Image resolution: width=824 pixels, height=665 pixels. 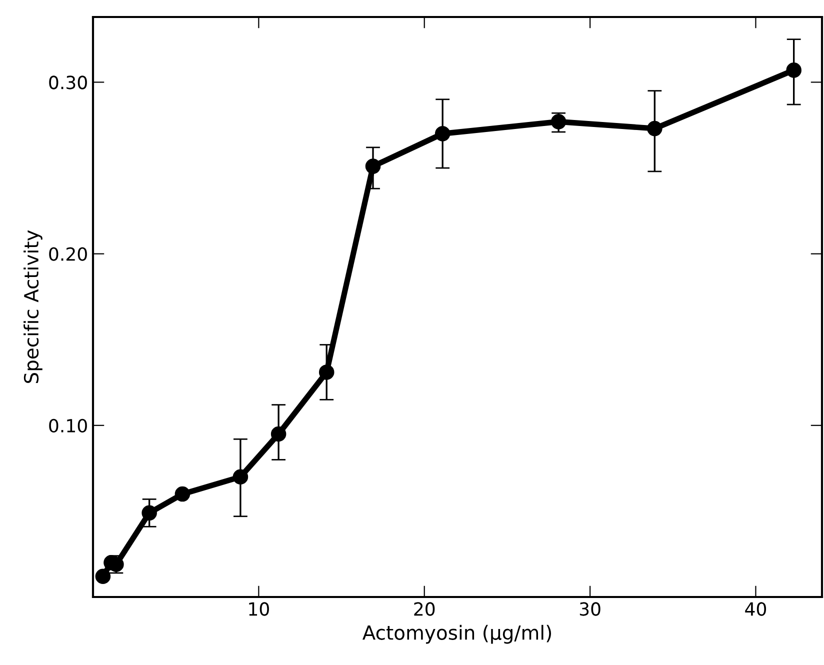 I want to click on x-tick-label: 10, so click(x=259, y=609).